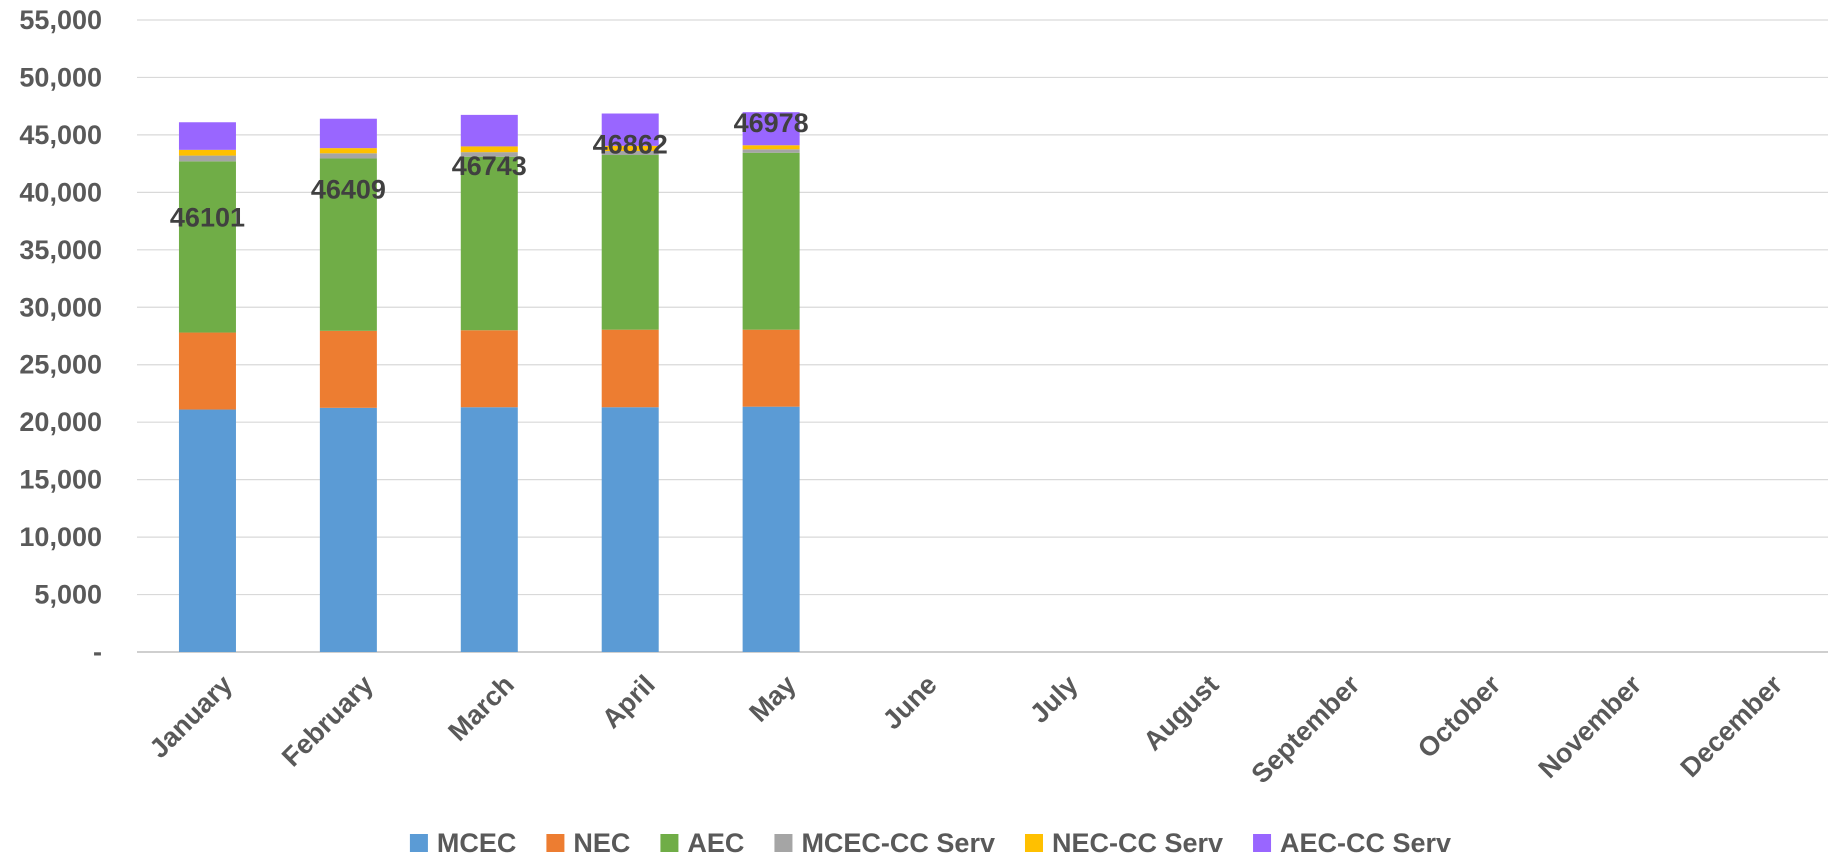 The height and width of the screenshot is (860, 1841). Describe the element at coordinates (207, 530) in the screenshot. I see `bar-segment-mcec-january` at that location.